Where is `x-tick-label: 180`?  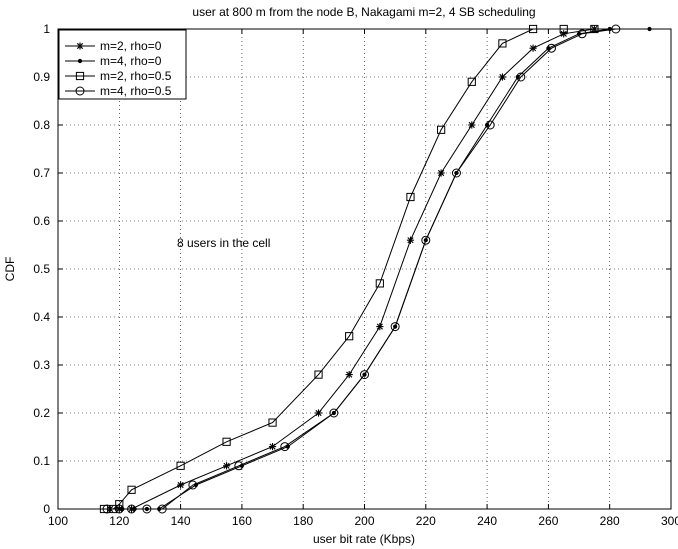 x-tick-label: 180 is located at coordinates (303, 521).